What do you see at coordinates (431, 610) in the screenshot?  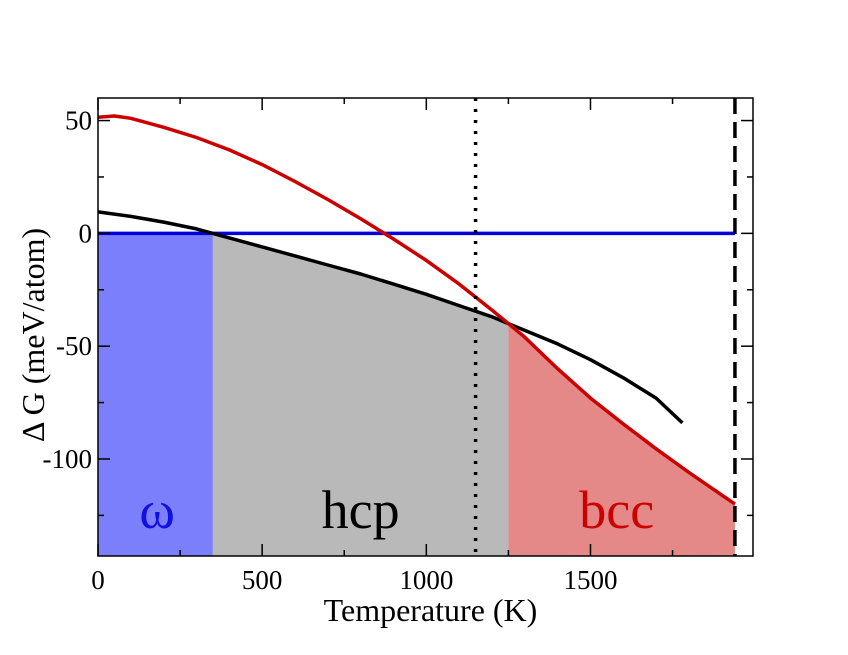 I see `x-axis-title: Temperature (K)` at bounding box center [431, 610].